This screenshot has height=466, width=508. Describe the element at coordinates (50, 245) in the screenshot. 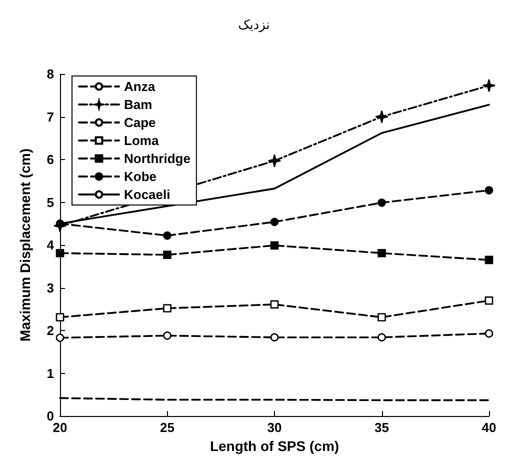

I see `y-tick-label: 4` at that location.